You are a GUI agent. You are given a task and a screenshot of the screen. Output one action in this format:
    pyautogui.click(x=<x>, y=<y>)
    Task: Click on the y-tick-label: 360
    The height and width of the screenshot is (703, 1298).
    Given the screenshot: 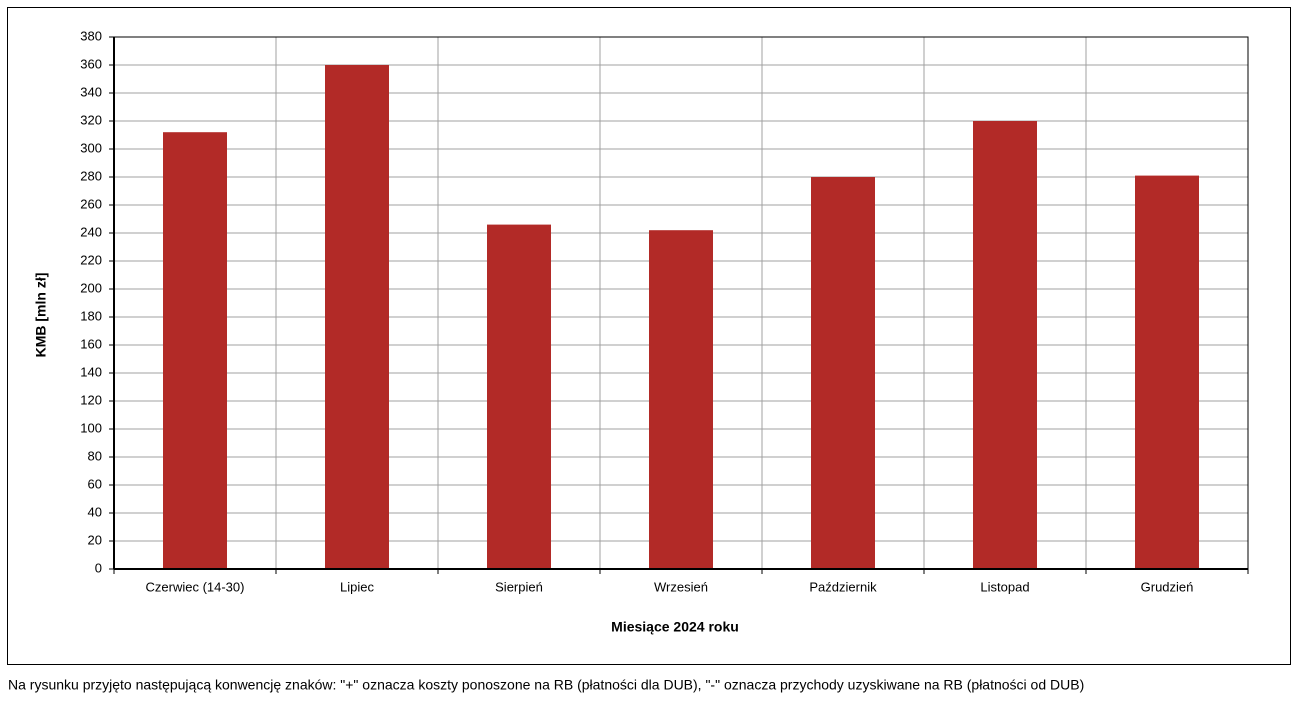 What is the action you would take?
    pyautogui.click(x=91, y=63)
    